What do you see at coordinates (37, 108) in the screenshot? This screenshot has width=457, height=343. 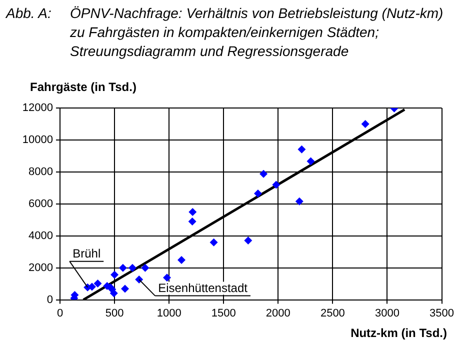 I see `y-tick-label: 12000` at bounding box center [37, 108].